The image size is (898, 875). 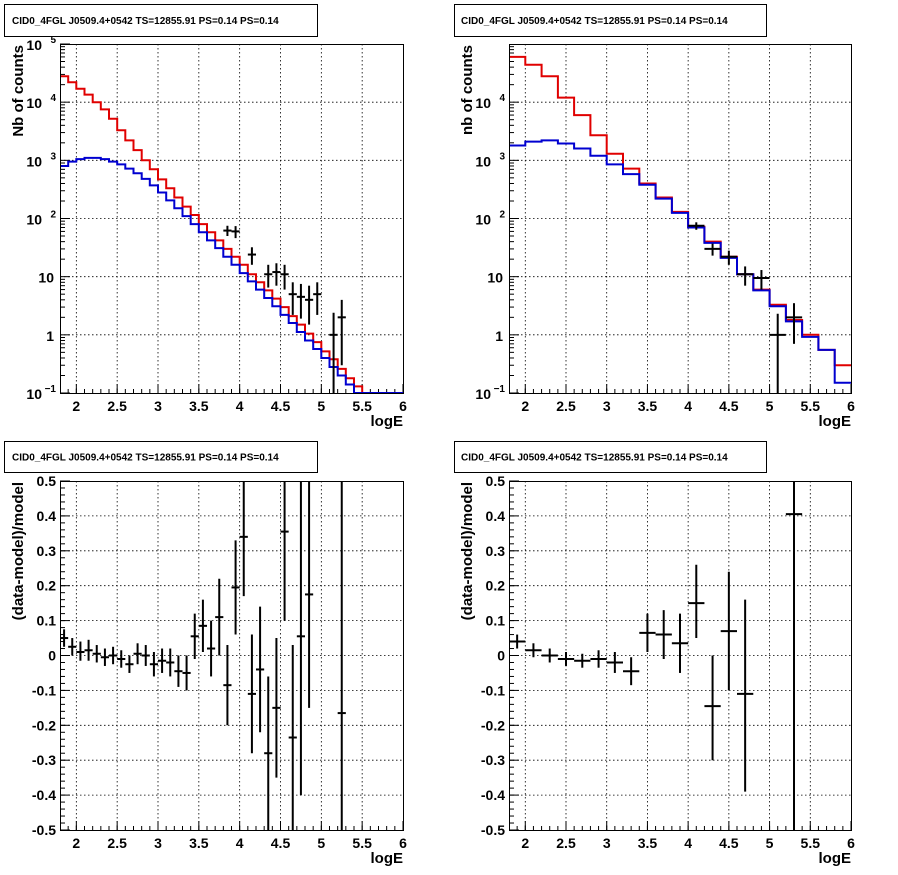 What do you see at coordinates (467, 90) in the screenshot?
I see `y-axis-label: nb of counts` at bounding box center [467, 90].